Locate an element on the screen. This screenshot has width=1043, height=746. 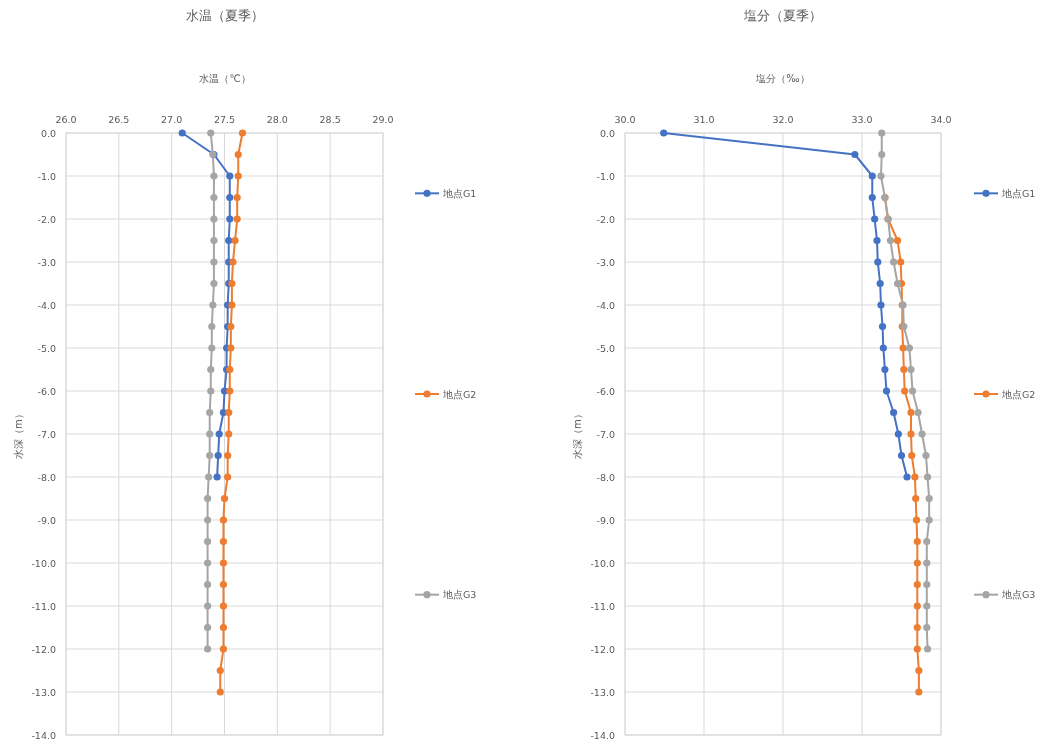
x-tick-label: 34.0 is located at coordinates (941, 119).